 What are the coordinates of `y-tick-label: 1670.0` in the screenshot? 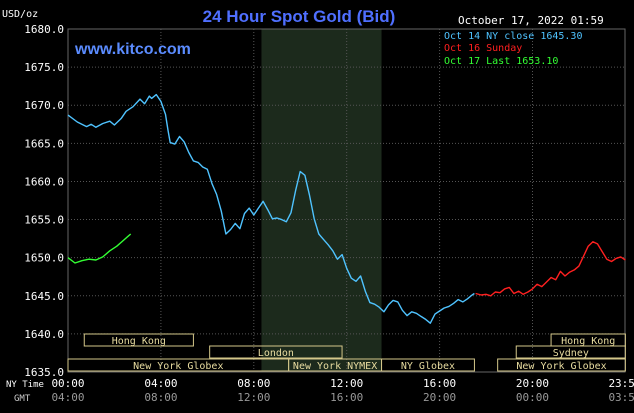 It's located at (44, 105).